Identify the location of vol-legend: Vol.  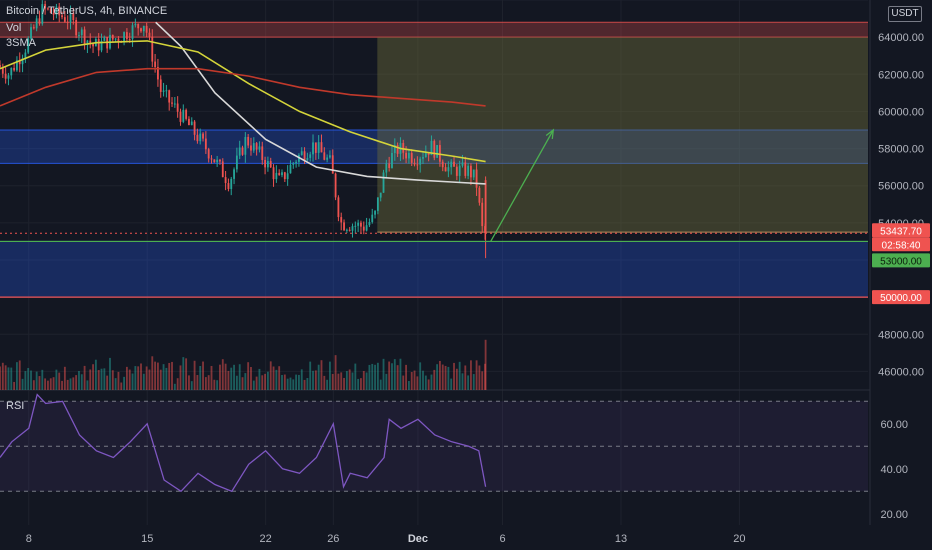
(14, 28).